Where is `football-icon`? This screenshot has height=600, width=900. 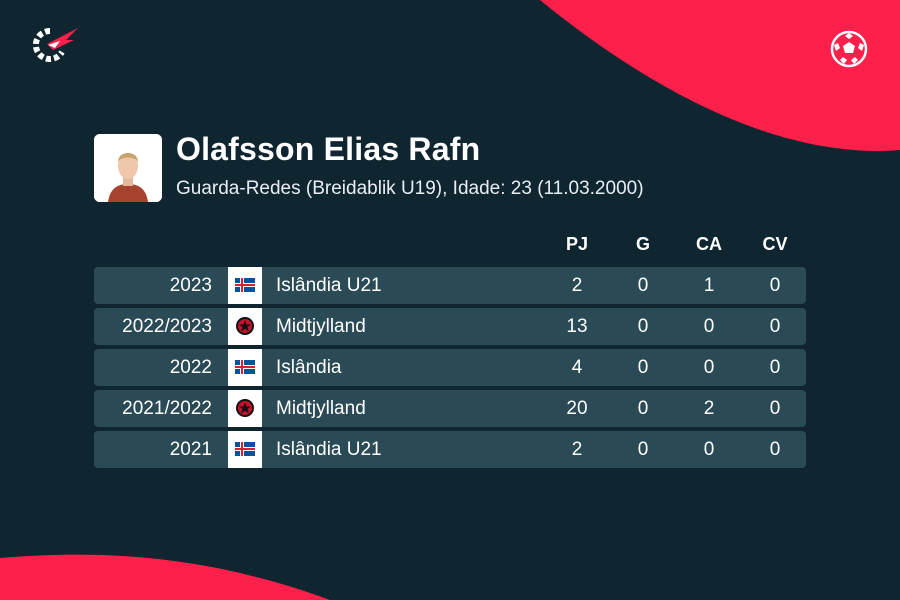 football-icon is located at coordinates (849, 49).